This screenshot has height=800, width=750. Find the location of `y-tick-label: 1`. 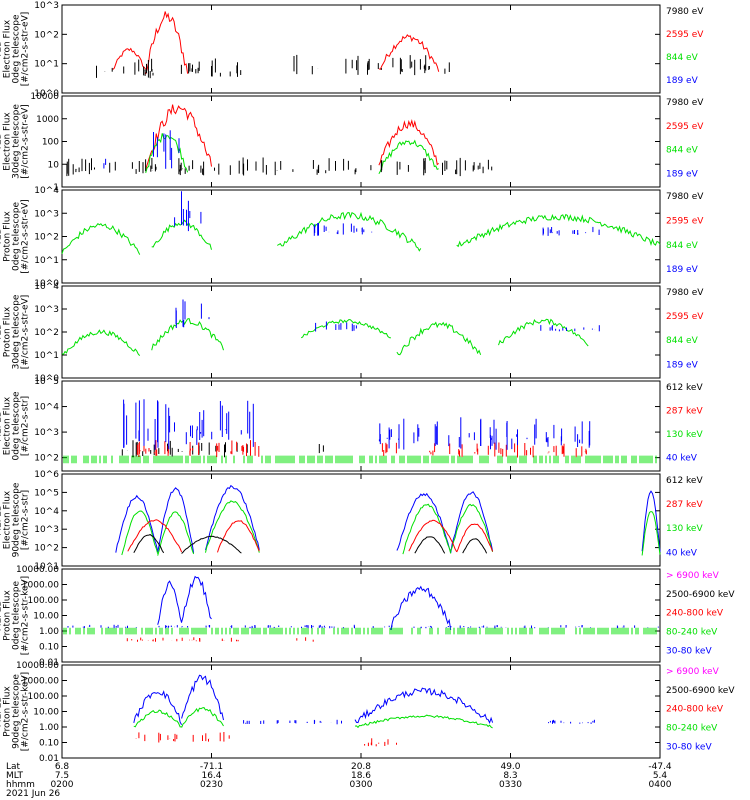

y-tick-label: 1 is located at coordinates (56, 188).